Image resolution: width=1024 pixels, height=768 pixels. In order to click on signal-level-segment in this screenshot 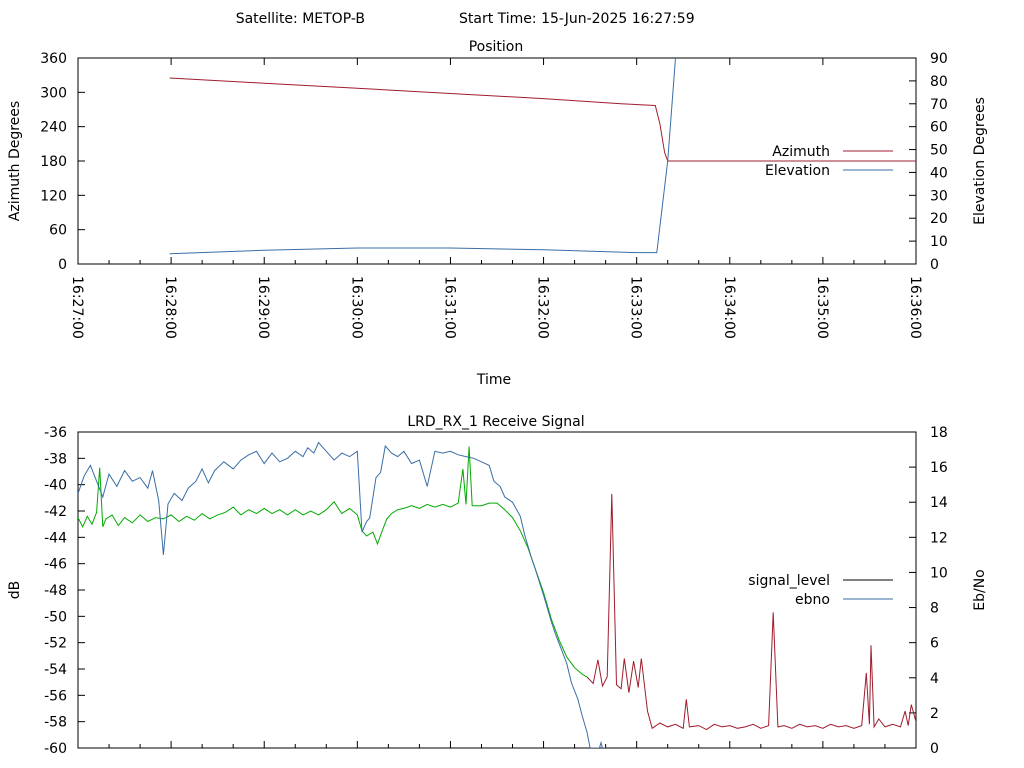, I will do `click(751, 612)`.